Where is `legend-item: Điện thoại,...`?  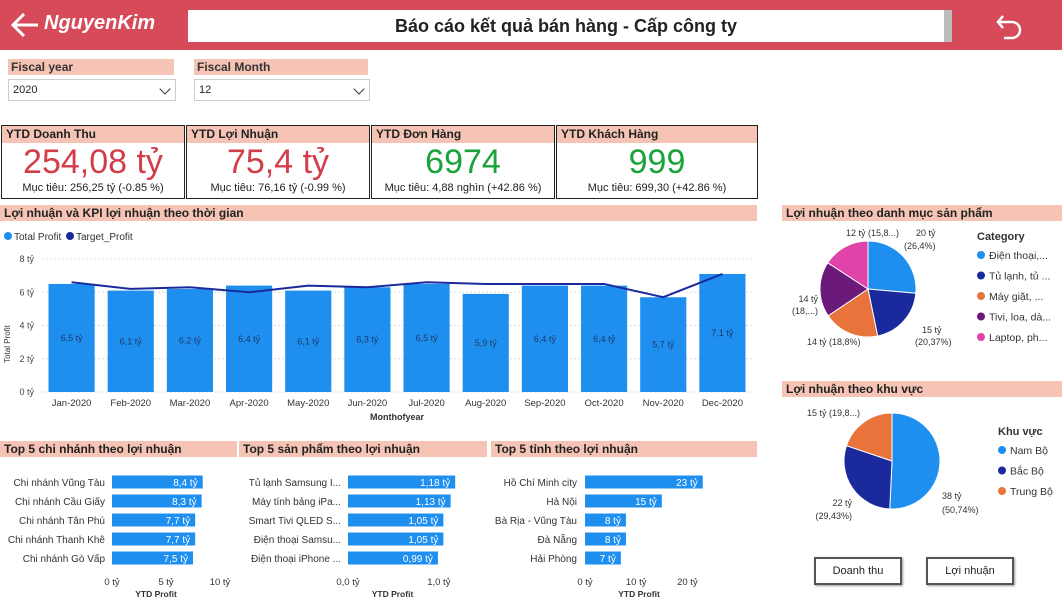
legend-item: Điện thoại,... is located at coordinates (1018, 256).